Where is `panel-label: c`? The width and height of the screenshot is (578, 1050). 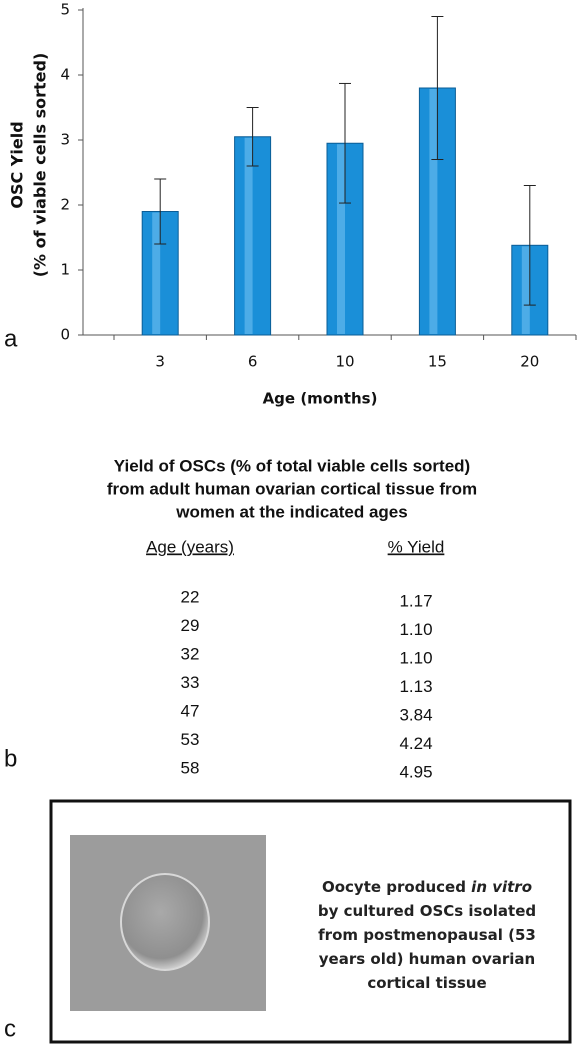
panel-label: c is located at coordinates (10, 1028).